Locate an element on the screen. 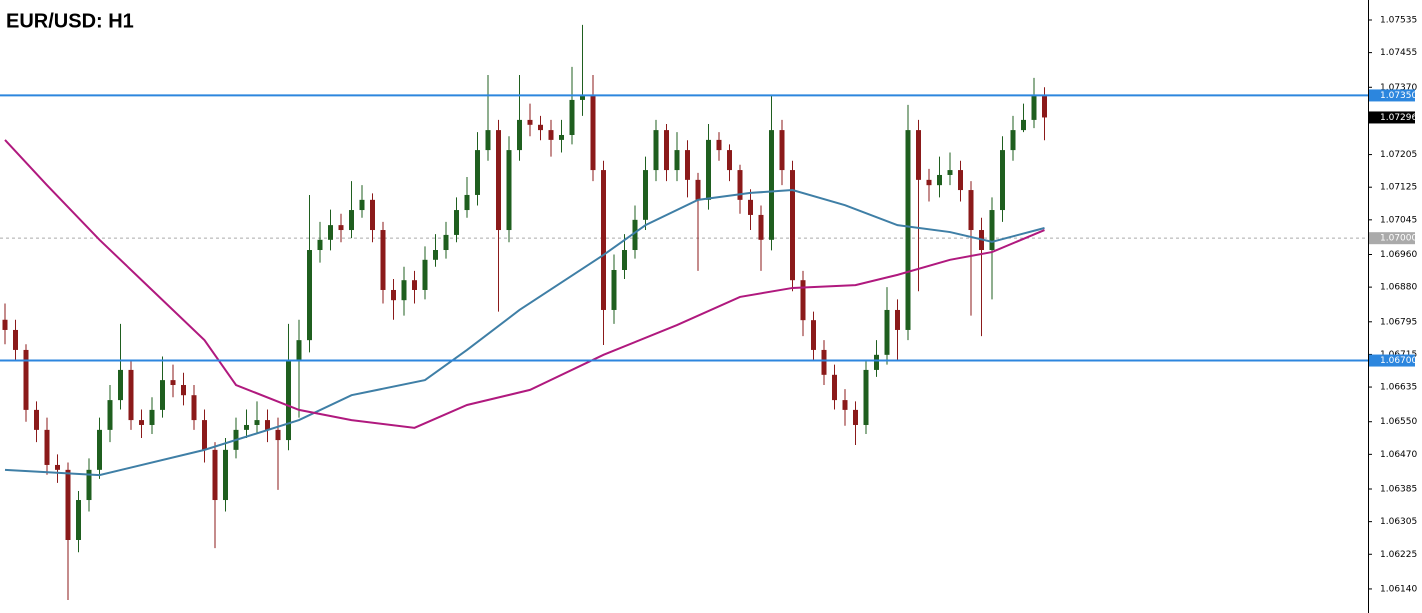  price-label: 1.07296 is located at coordinates (1398, 118).